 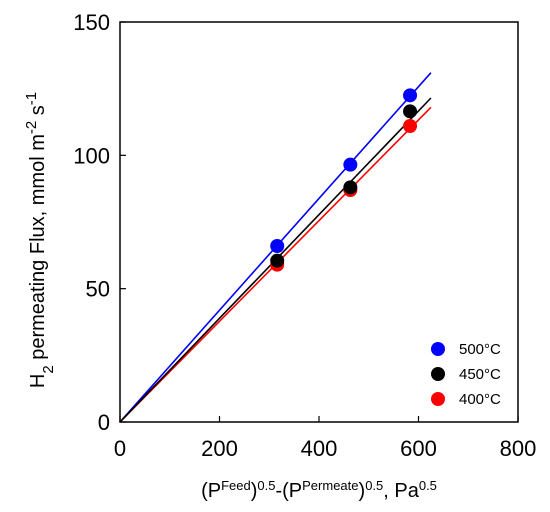 I want to click on x-tick-label: 200, so click(x=219, y=448).